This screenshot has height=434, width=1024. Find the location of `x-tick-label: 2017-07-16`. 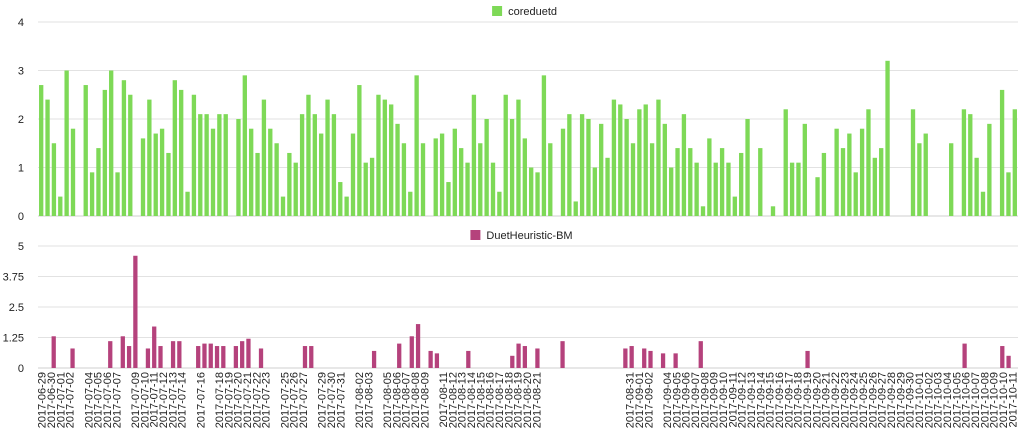

x-tick-label: 2017-07-16 is located at coordinates (201, 400).